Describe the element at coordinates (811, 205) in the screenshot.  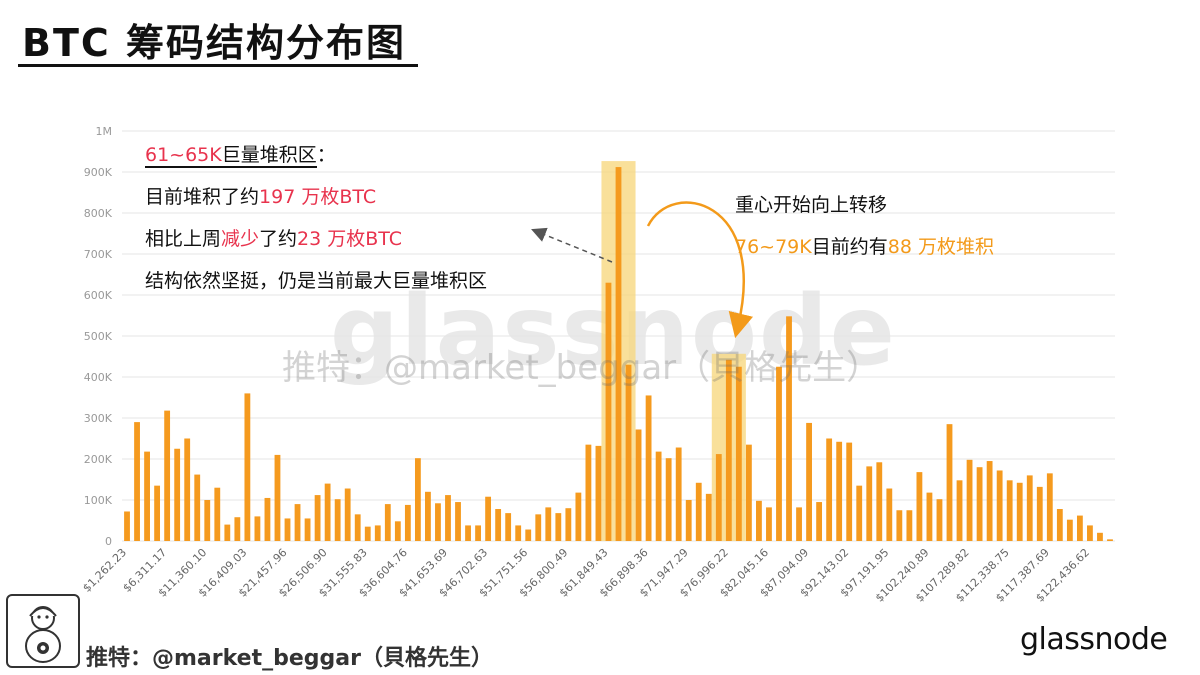
I see `annotation-shift-title: 重心开始向上转移` at that location.